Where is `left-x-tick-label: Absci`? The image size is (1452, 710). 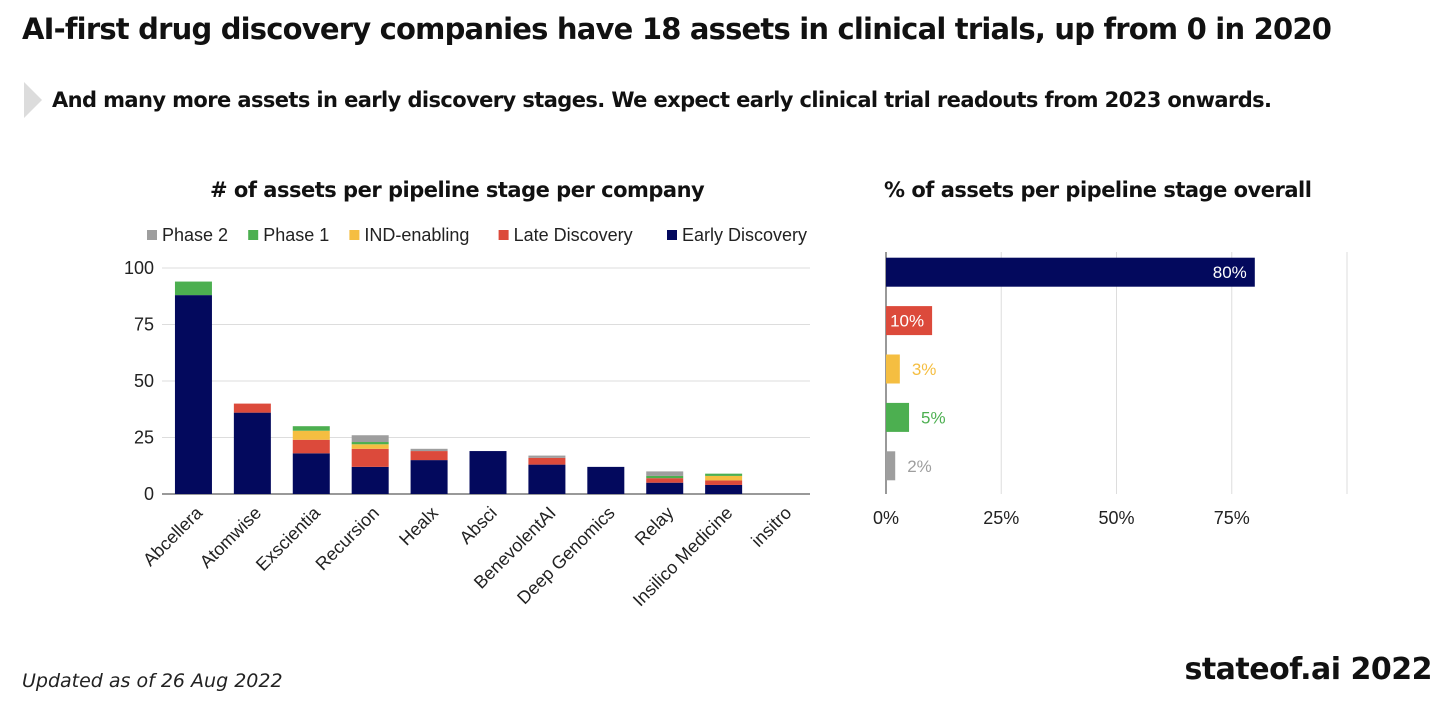 left-x-tick-label: Absci is located at coordinates (478, 525).